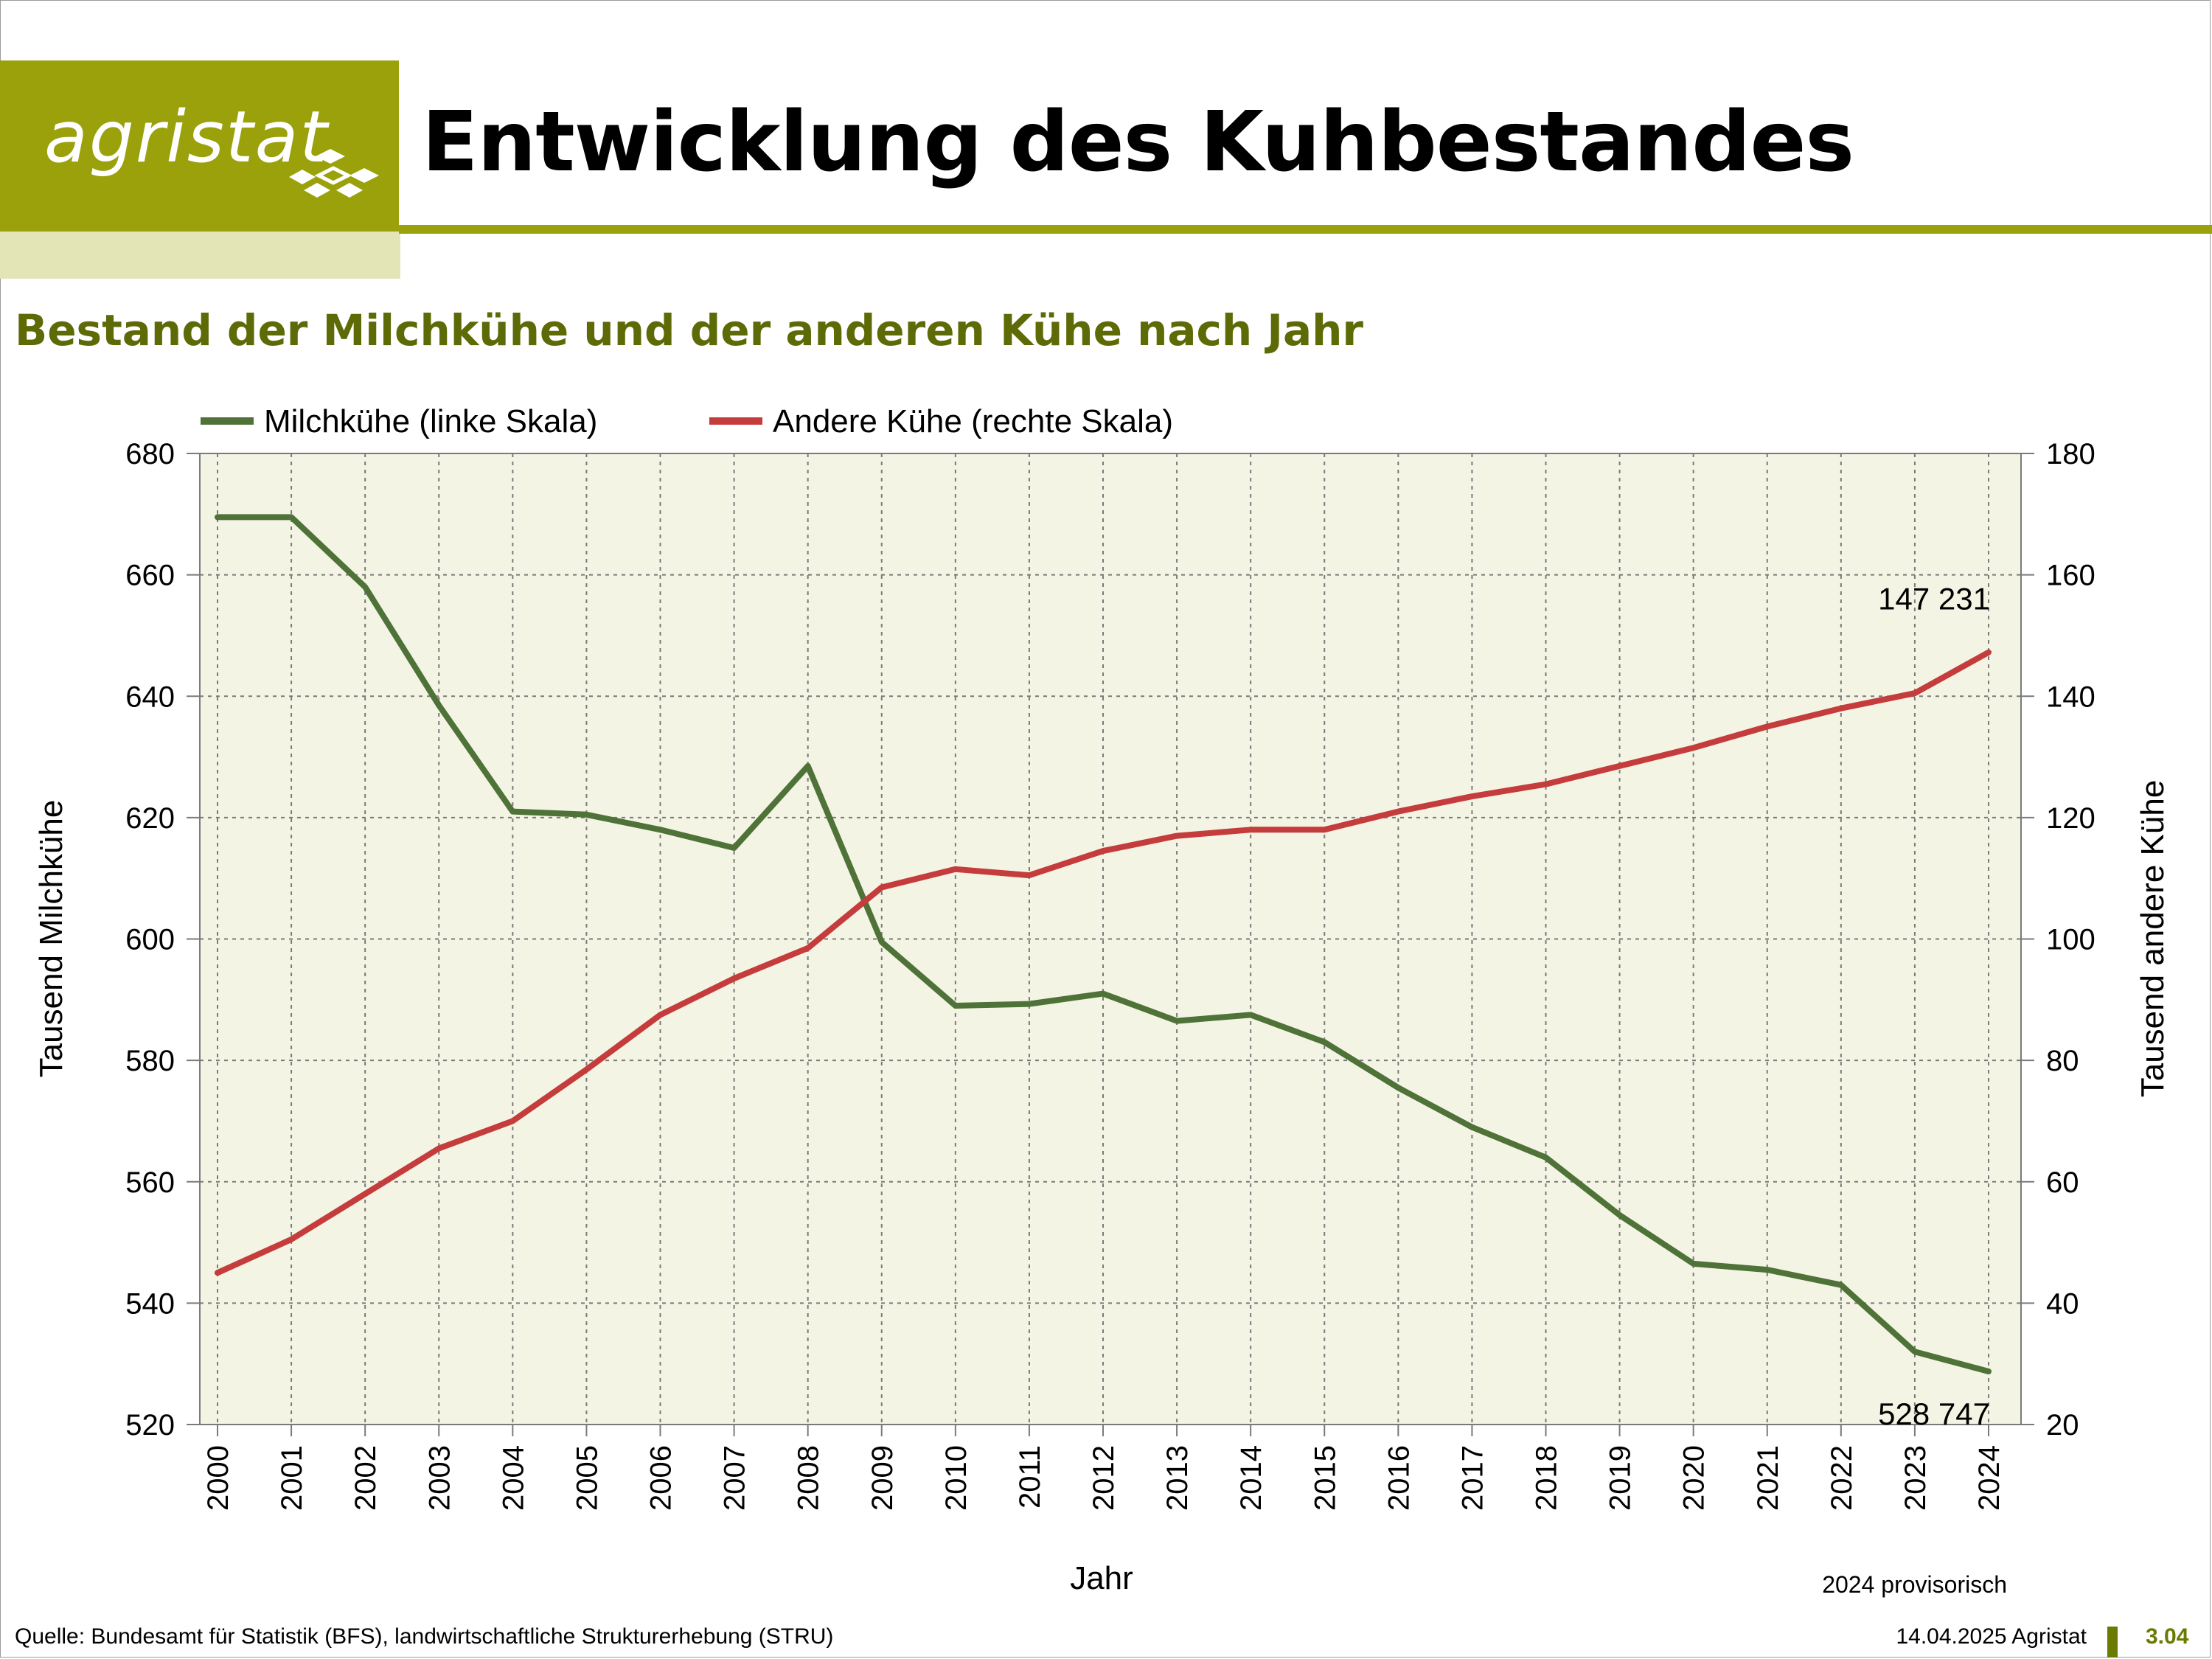  What do you see at coordinates (439, 1478) in the screenshot?
I see `x-tick-label: 2003` at bounding box center [439, 1478].